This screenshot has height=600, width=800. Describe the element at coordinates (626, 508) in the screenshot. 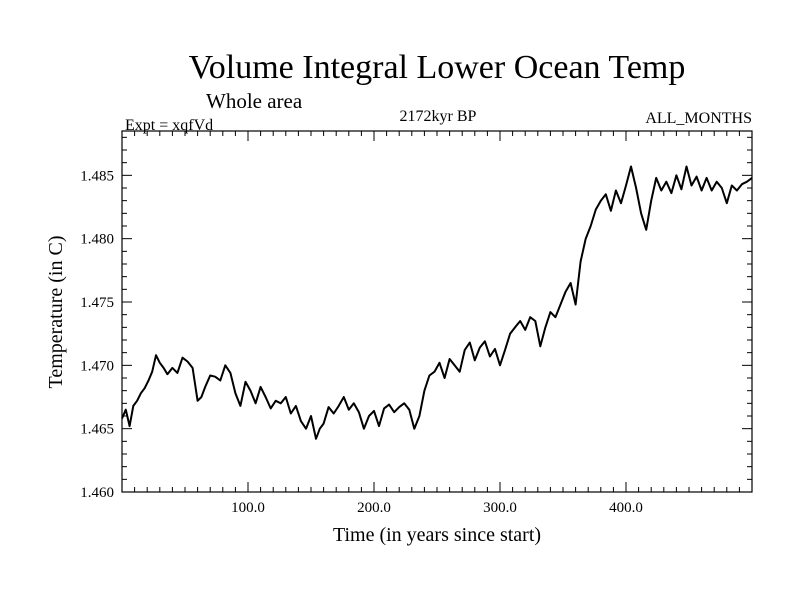

I see `x-tick-label: 400.0` at that location.